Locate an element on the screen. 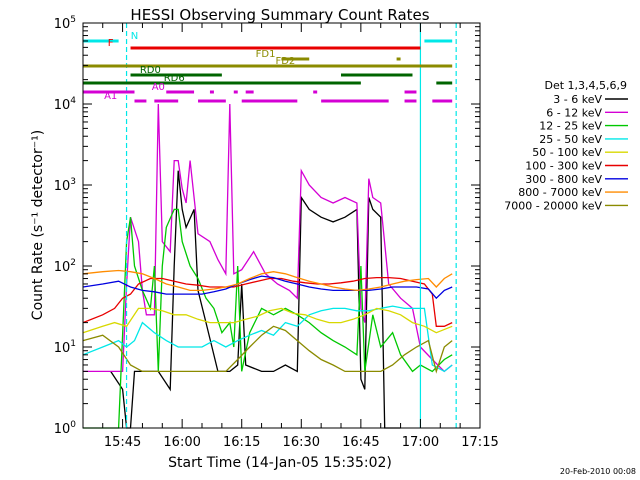  y-tick-label: 104 is located at coordinates (65, 104).